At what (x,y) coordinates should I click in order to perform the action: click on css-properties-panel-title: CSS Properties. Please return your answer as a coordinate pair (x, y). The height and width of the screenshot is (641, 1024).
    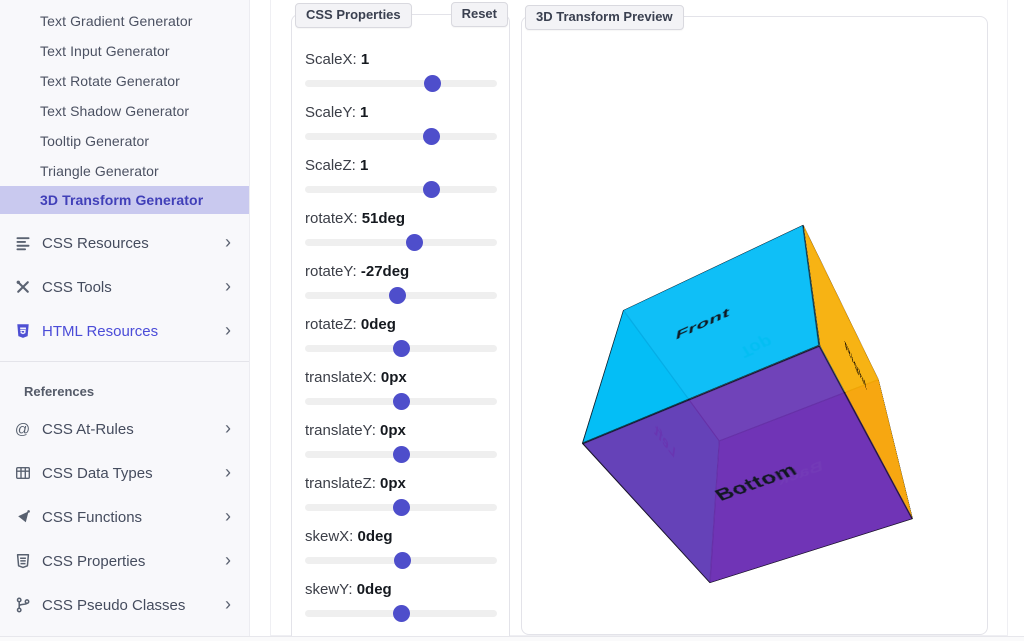
    Looking at the image, I should click on (353, 16).